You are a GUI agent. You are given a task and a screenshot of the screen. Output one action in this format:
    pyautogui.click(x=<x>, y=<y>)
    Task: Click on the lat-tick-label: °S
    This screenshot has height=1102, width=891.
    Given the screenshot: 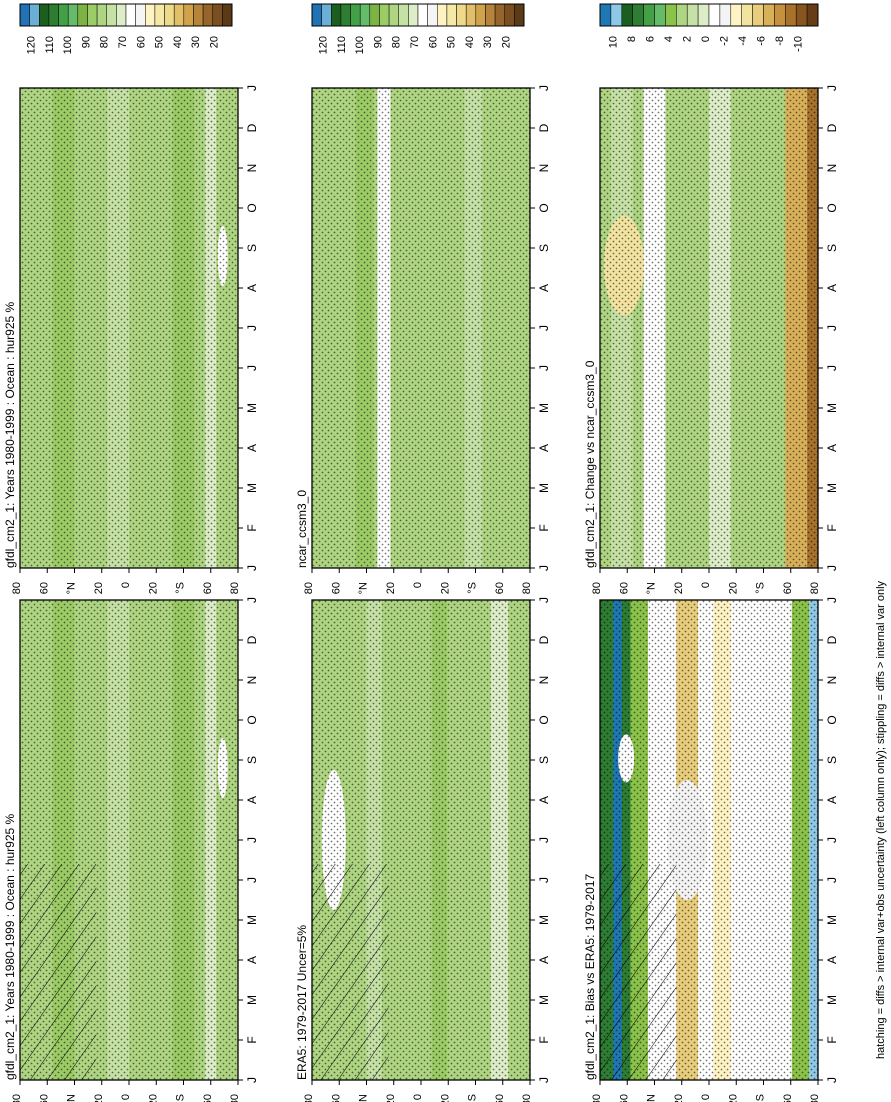 What is the action you would take?
    pyautogui.click(x=181, y=1098)
    